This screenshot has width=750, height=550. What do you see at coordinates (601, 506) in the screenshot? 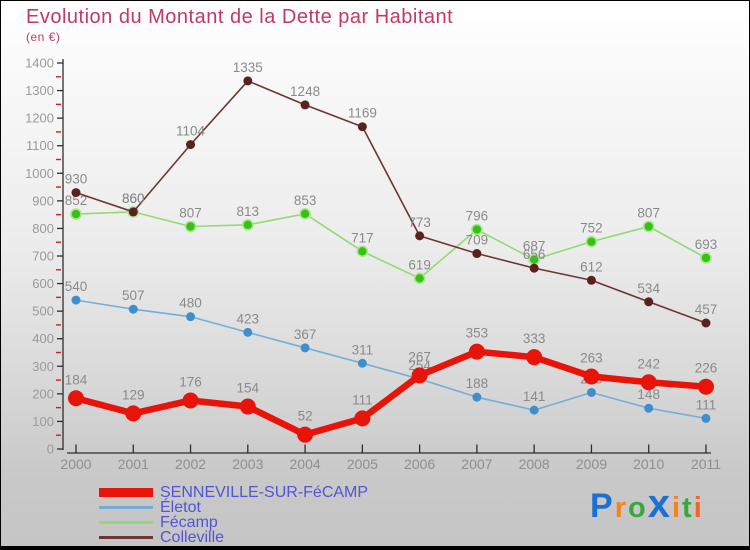
I see `logo-letter: P` at bounding box center [601, 506].